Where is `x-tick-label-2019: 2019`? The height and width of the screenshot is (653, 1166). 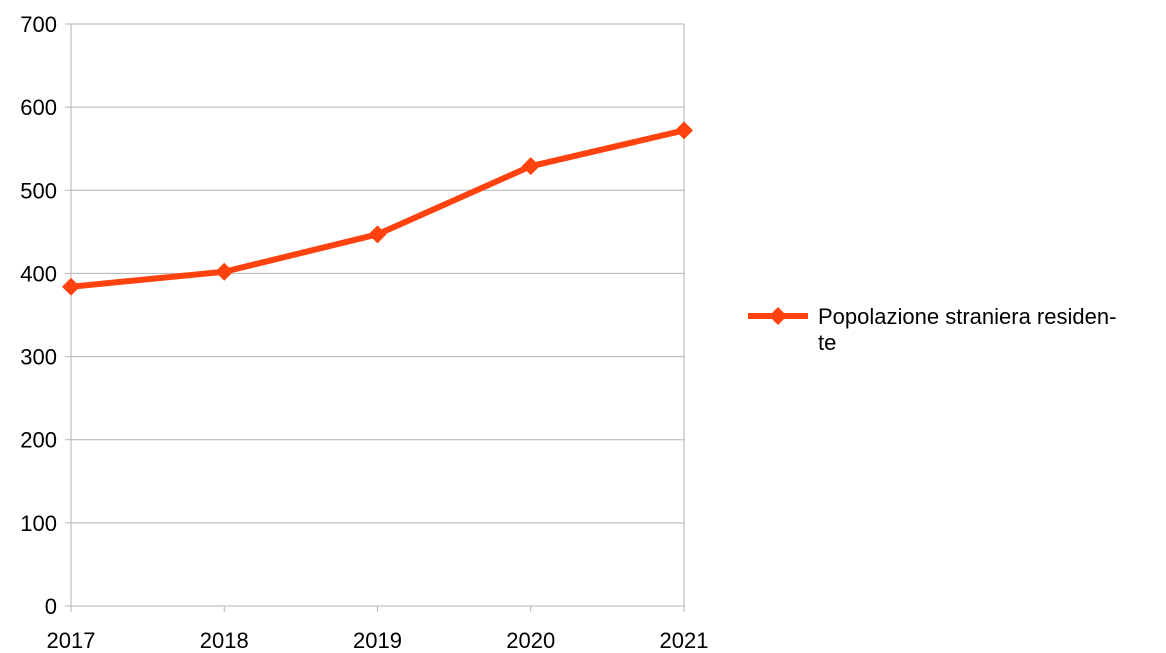
x-tick-label-2019: 2019 is located at coordinates (377, 640).